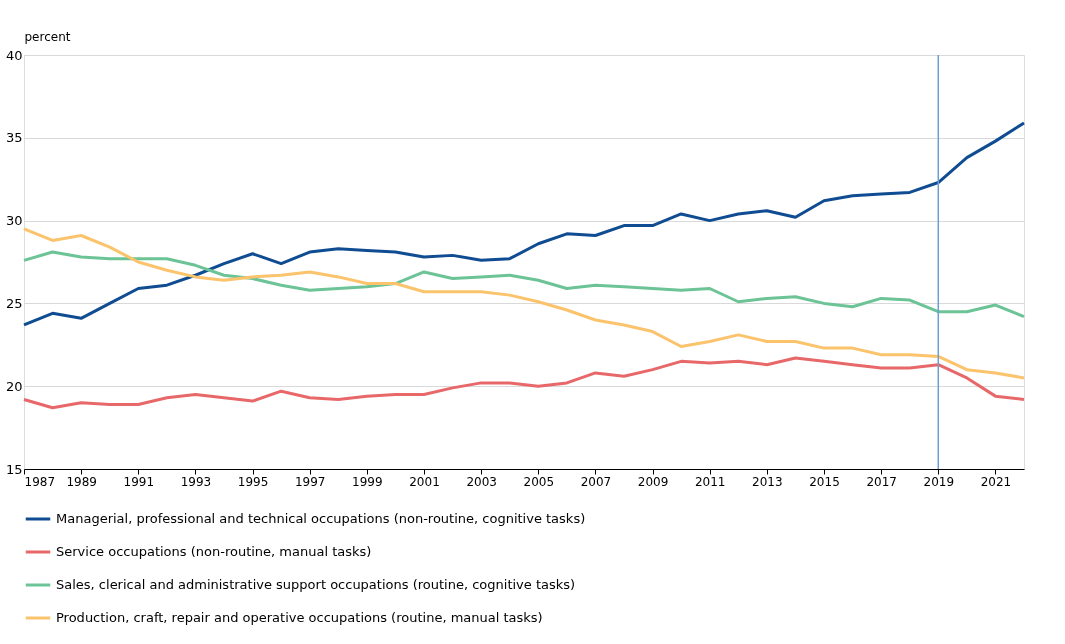 Image resolution: width=1065 pixels, height=644 pixels. Describe the element at coordinates (767, 481) in the screenshot. I see `x-tick-label: 2013` at that location.